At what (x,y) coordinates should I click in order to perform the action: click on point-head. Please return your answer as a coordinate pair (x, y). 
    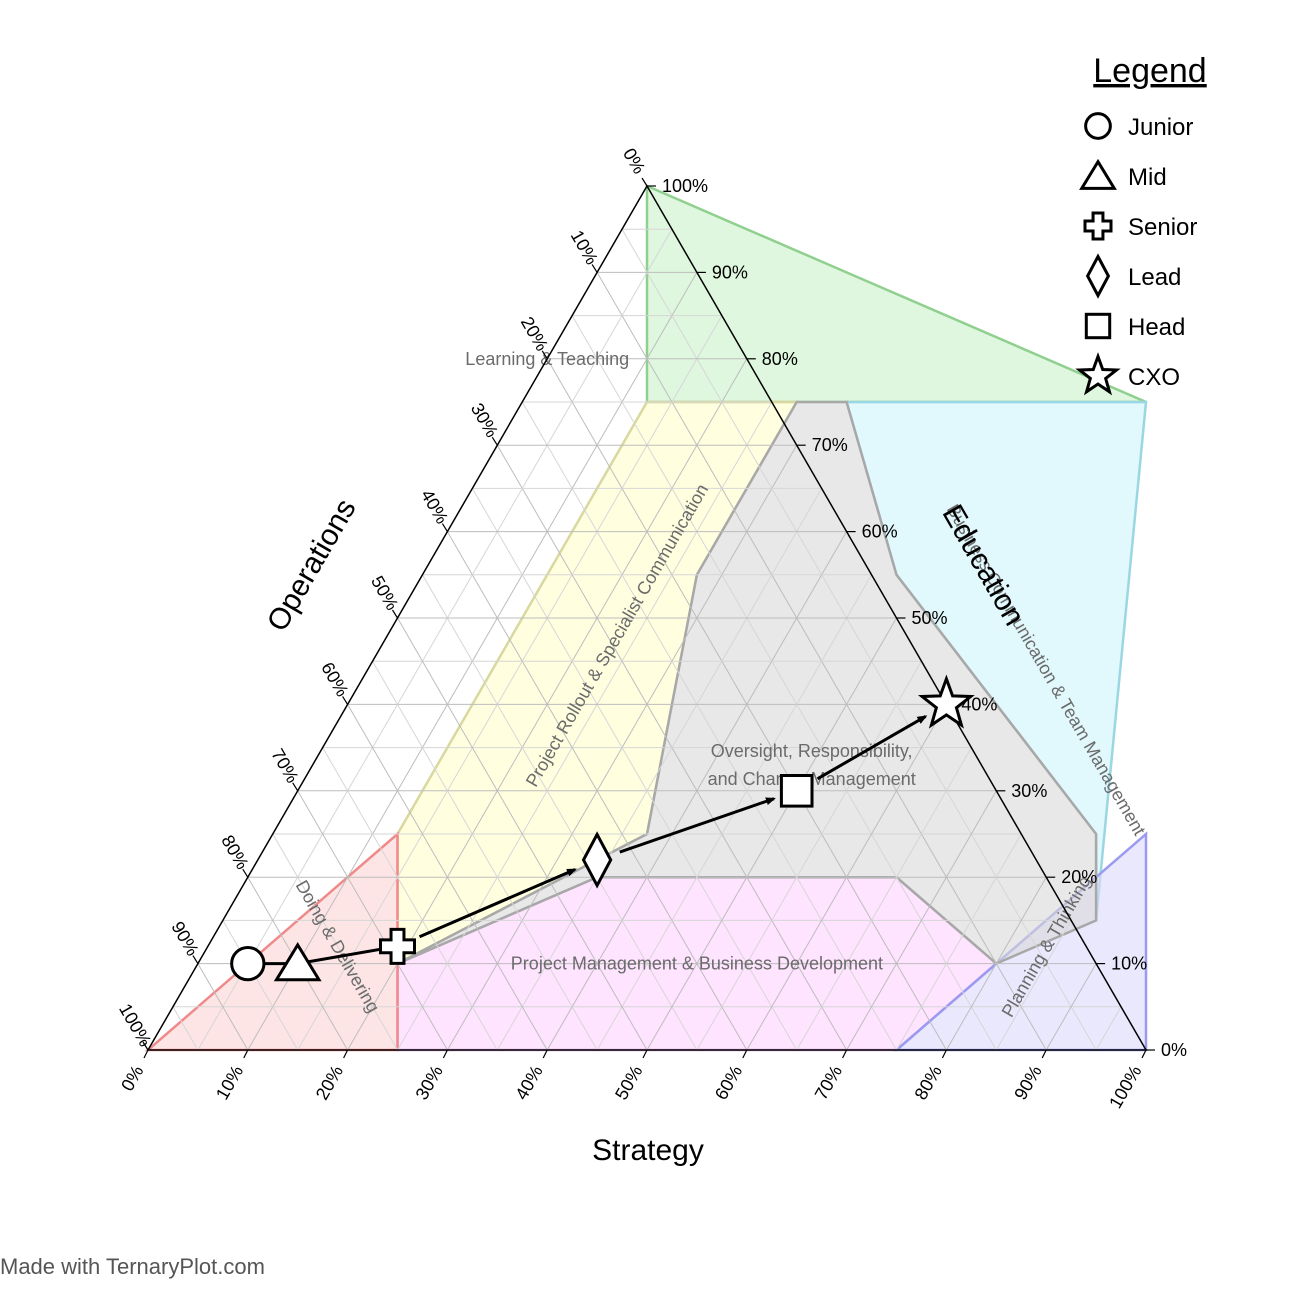
    Looking at the image, I should click on (796, 791).